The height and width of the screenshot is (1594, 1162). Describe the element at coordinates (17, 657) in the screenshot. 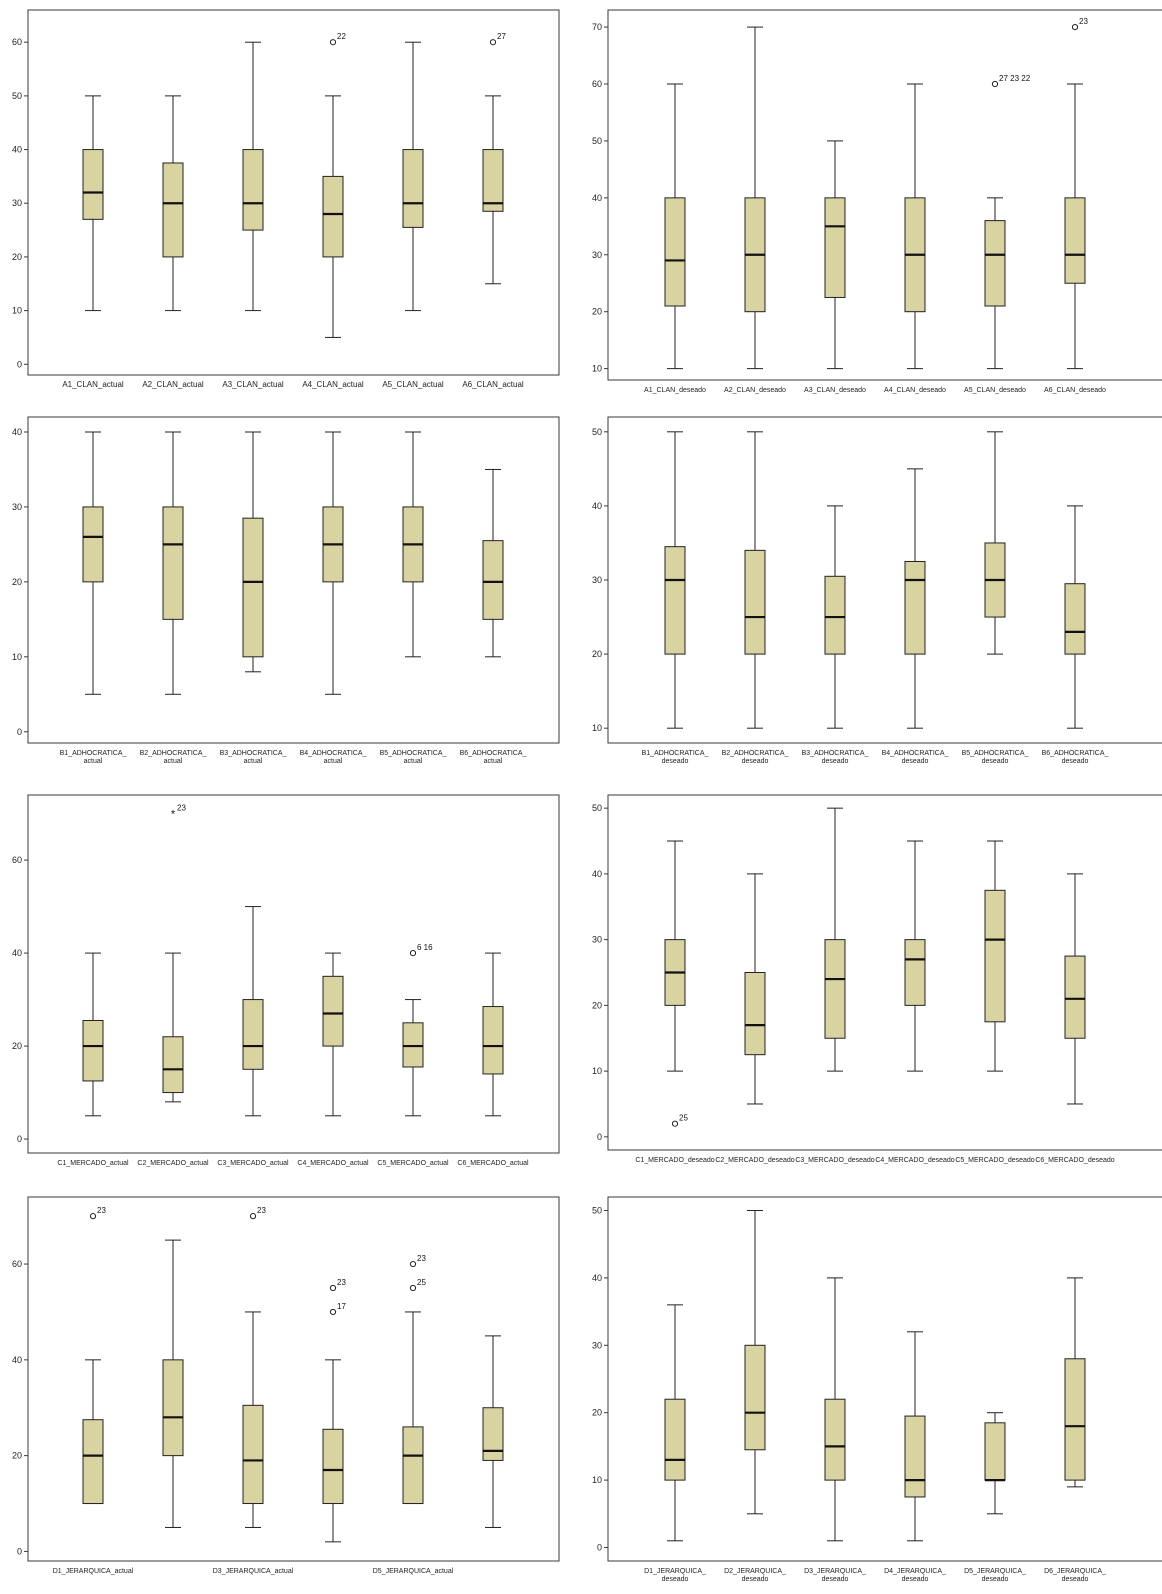

I see `y-tick-label: 10` at that location.